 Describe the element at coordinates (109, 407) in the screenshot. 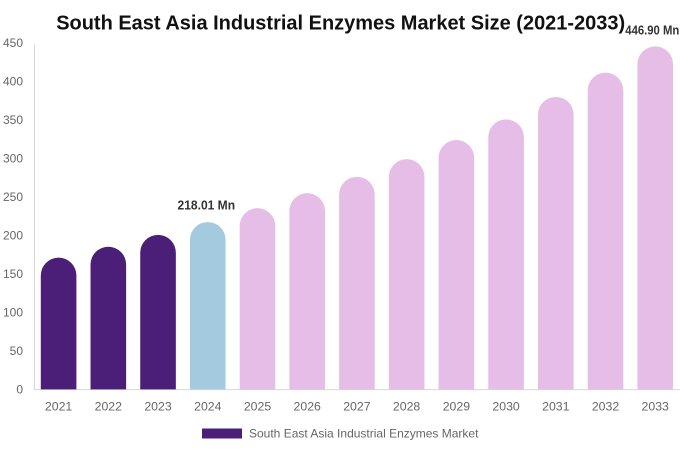

I see `svg-text: 2022` at that location.